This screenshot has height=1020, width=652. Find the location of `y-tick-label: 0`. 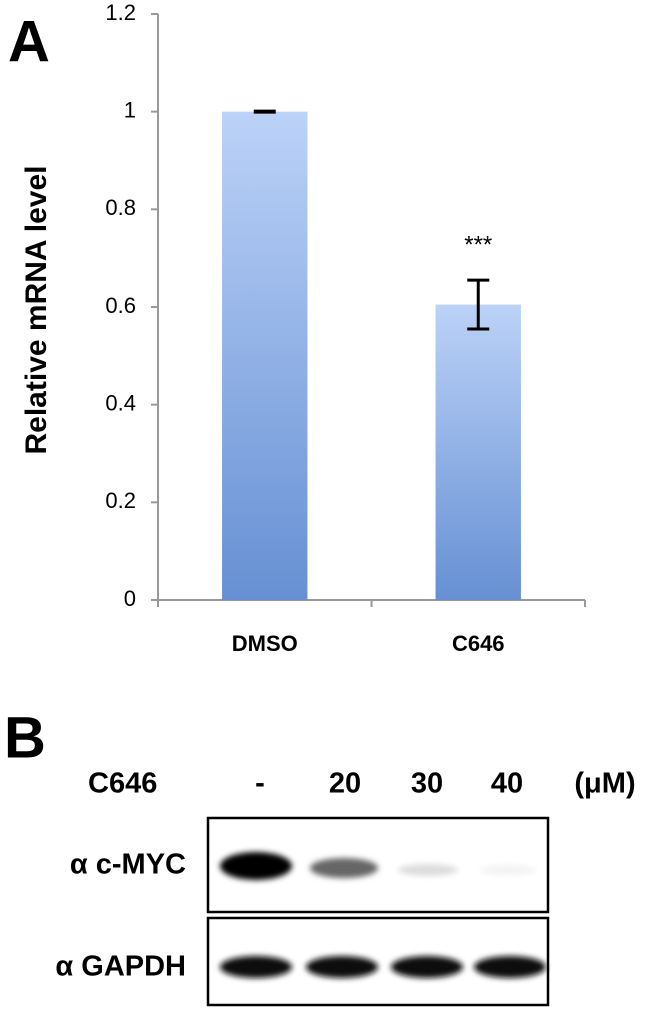

y-tick-label: 0 is located at coordinates (130, 598).